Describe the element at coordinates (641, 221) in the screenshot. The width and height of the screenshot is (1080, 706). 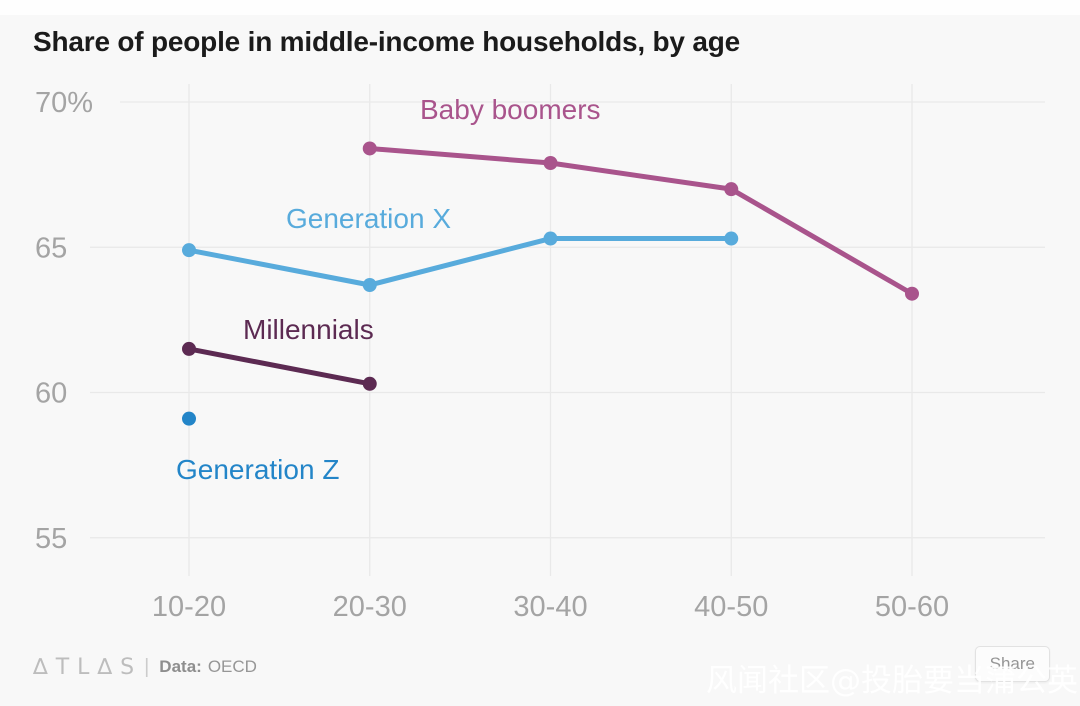
I see `series-line-baby-boomers` at that location.